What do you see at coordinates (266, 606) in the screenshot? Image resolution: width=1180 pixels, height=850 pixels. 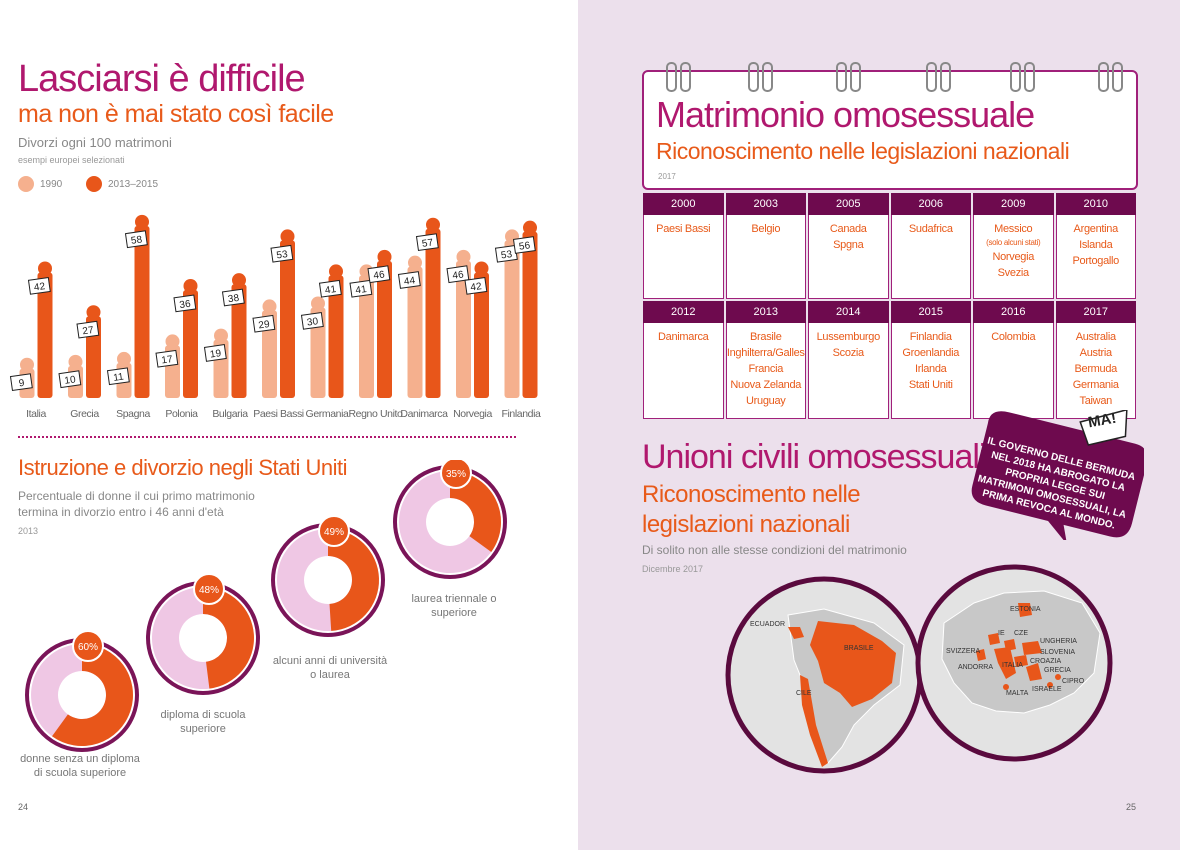 I see `education-donuts: 60% 48% 49% 35%` at bounding box center [266, 606].